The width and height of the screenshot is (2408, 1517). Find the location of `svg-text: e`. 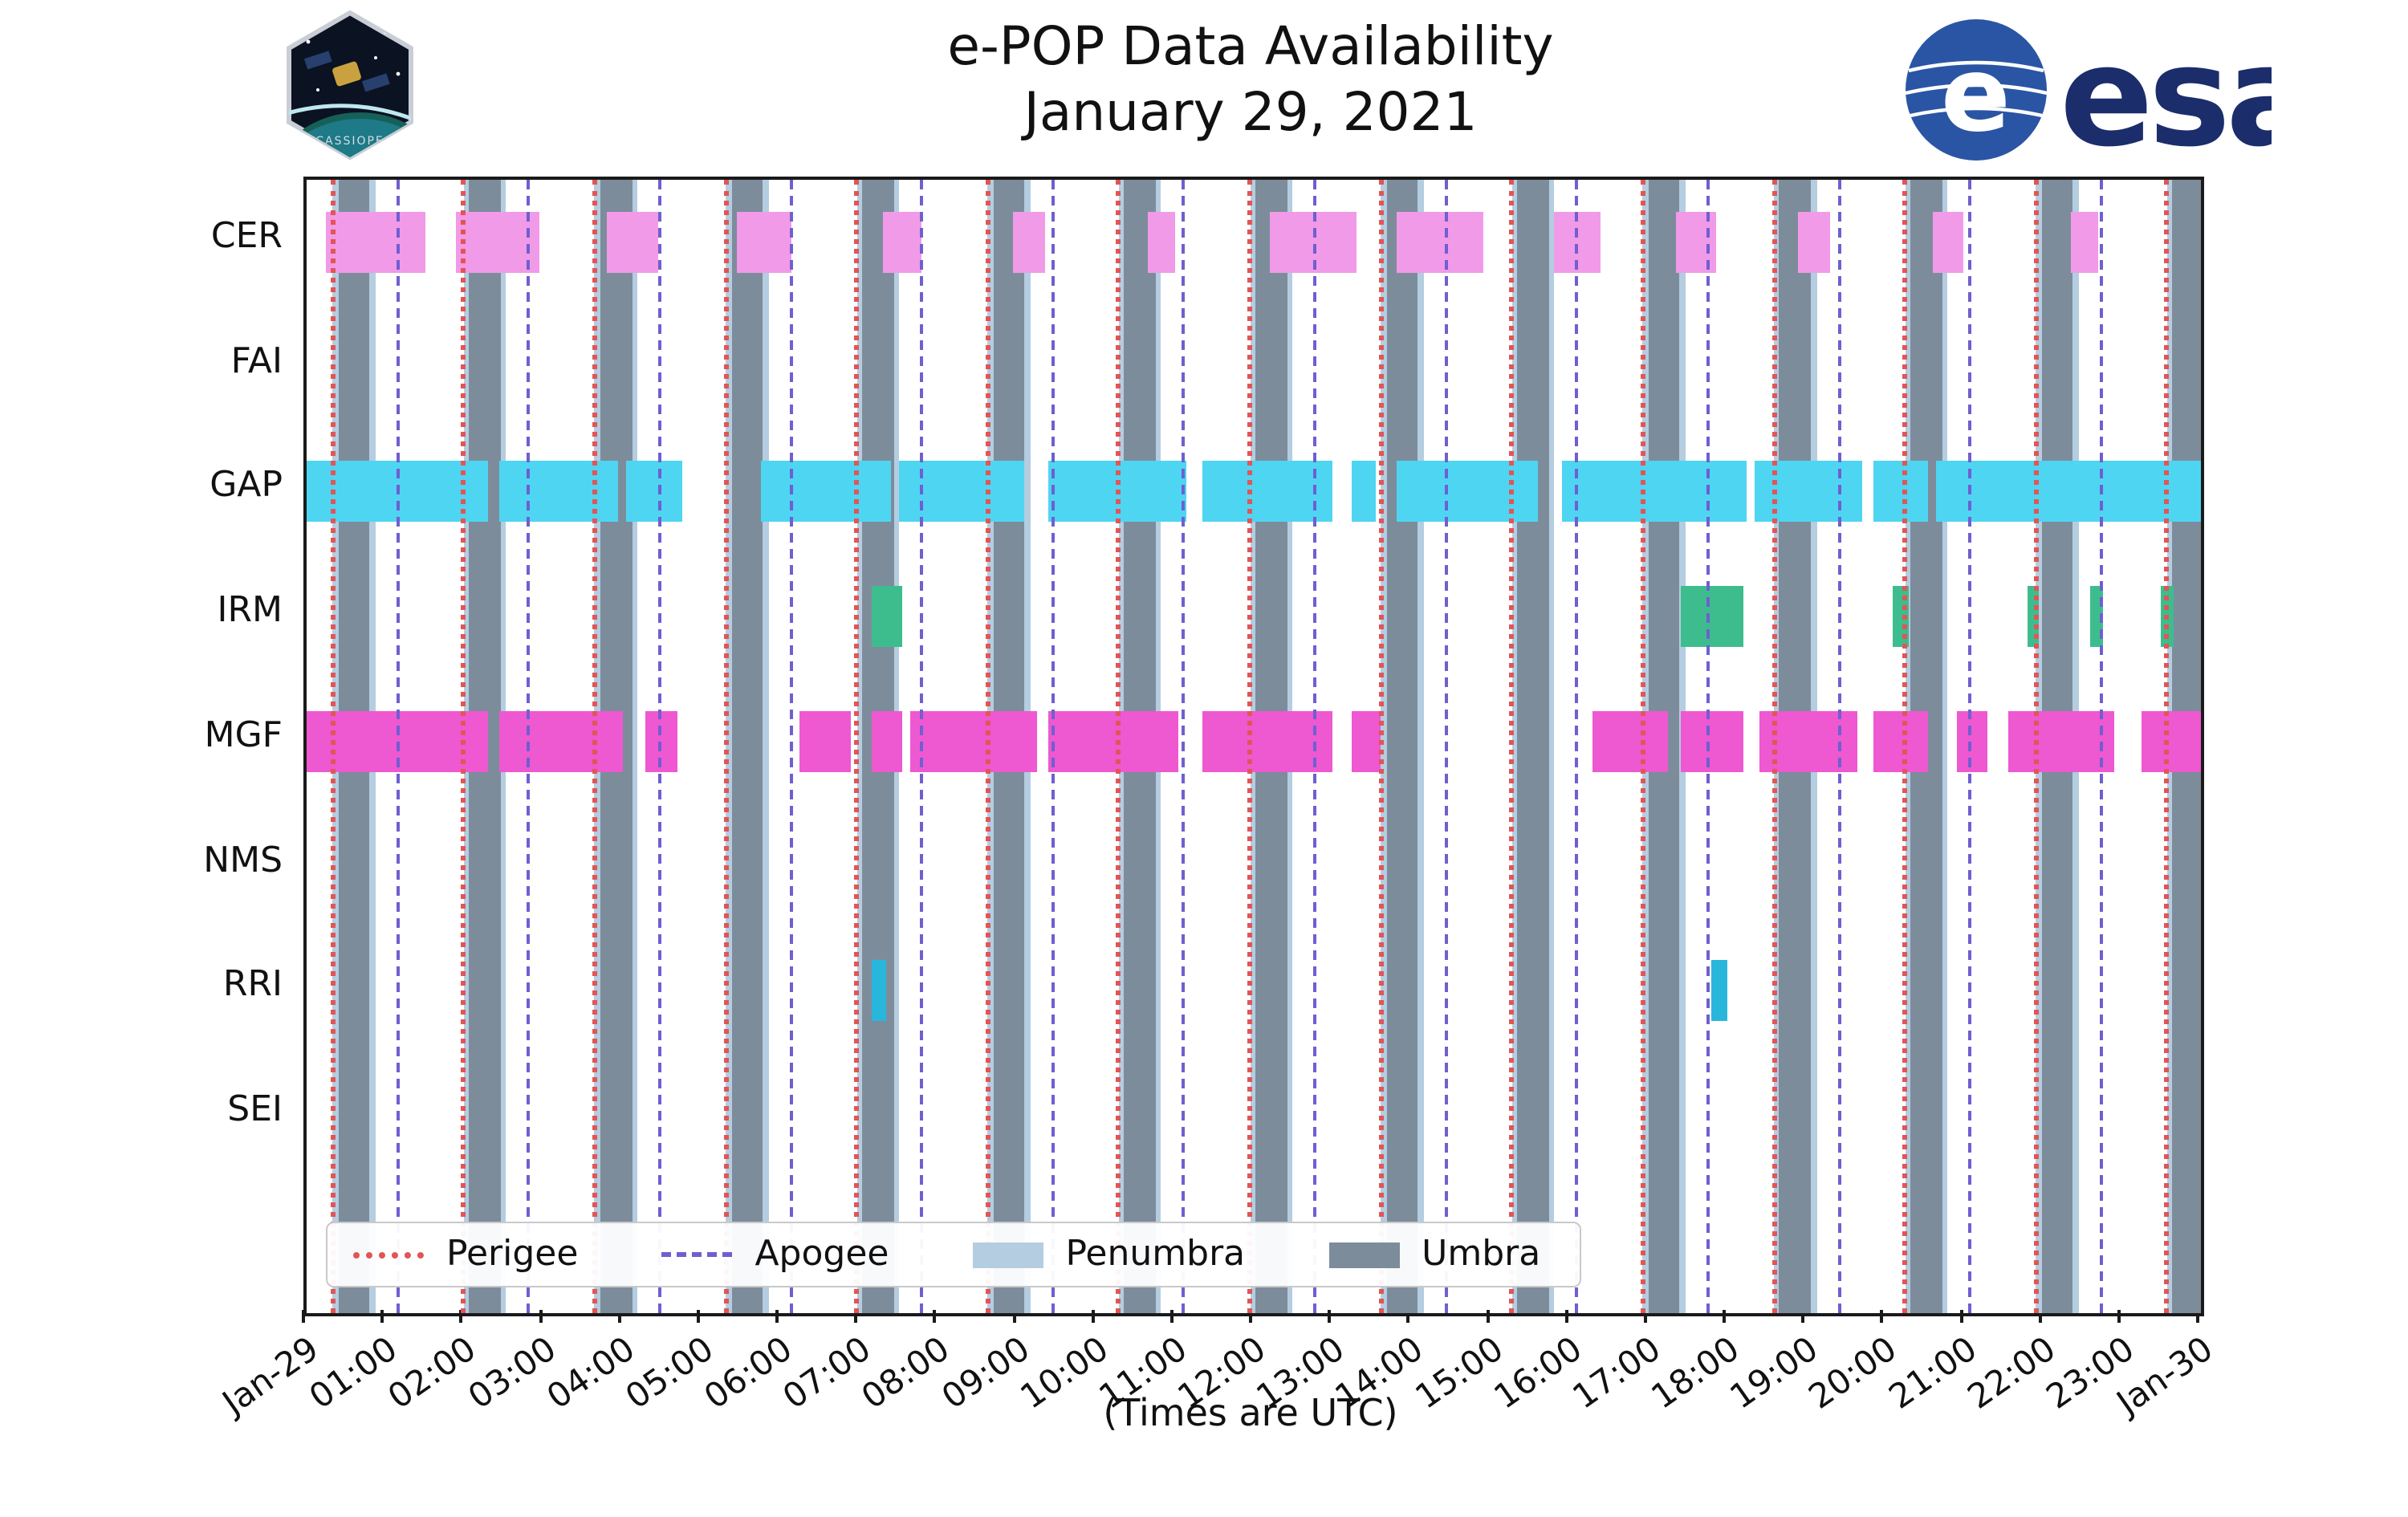

svg-text: e is located at coordinates (1976, 95).